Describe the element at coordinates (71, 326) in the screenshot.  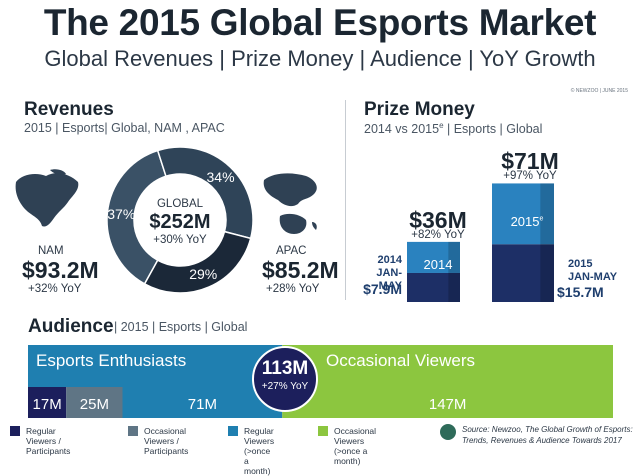
I see `audience-title: Audience` at that location.